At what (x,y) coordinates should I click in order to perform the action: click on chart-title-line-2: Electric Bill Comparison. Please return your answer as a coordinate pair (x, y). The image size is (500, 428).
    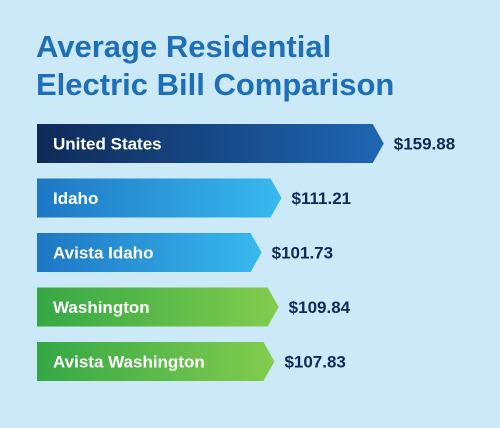
    Looking at the image, I should click on (215, 84).